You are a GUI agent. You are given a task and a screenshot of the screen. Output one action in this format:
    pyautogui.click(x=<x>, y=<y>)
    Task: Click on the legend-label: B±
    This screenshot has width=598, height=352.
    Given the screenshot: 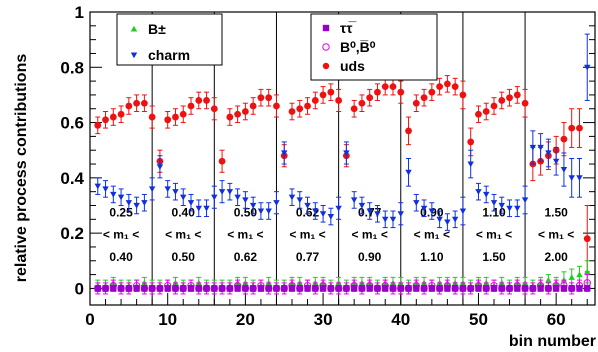 What is the action you would take?
    pyautogui.click(x=157, y=29)
    